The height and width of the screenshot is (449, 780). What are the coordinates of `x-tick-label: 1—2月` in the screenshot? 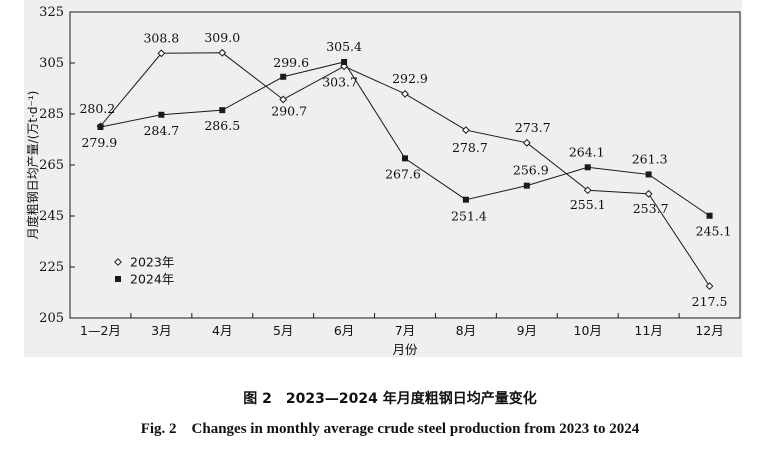 It's located at (100, 330).